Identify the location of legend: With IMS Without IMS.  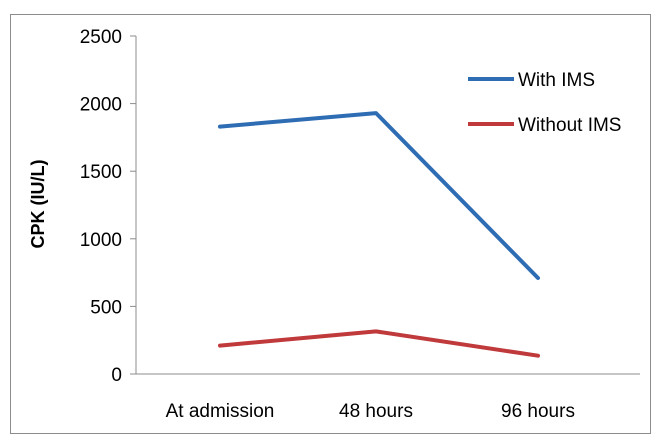
(544, 103).